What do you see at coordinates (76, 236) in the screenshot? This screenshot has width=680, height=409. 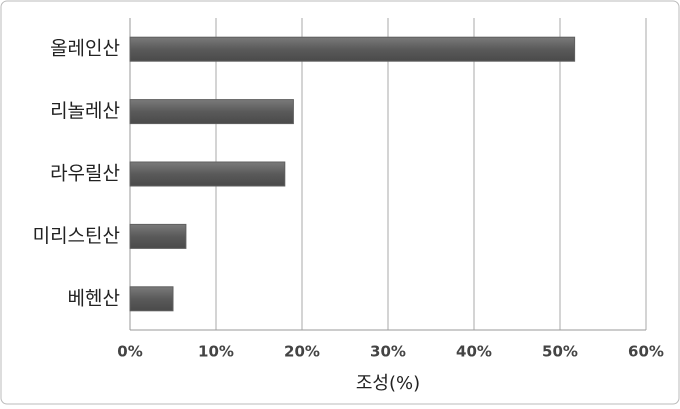 I see `y-tick-label: 미리스틴산` at bounding box center [76, 236].